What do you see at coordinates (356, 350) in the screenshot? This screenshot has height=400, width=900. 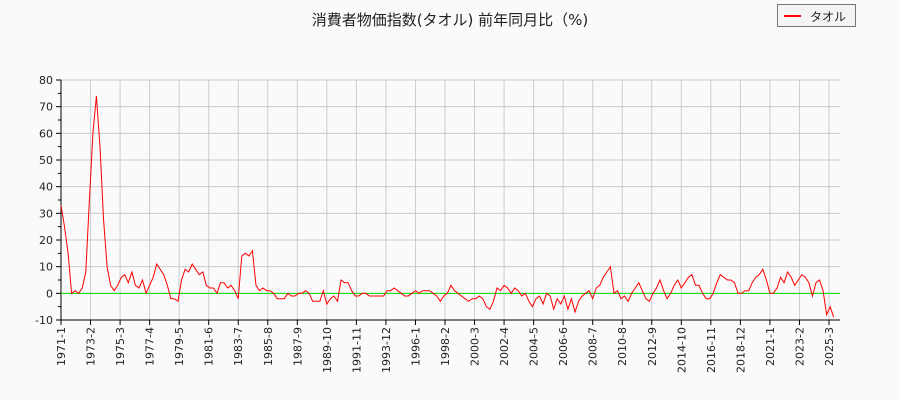 I see `x-tick-label: 1991-11` at bounding box center [356, 350].